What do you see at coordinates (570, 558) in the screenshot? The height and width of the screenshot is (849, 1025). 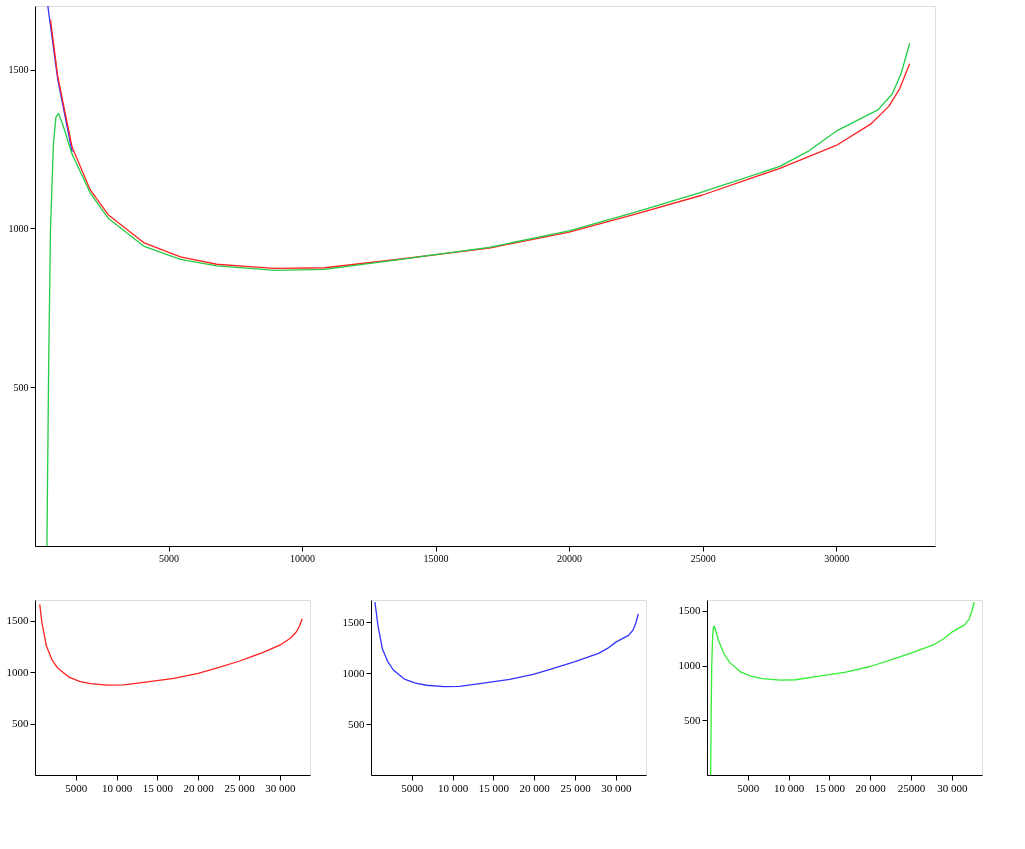 I see `x-tick-label: 20000` at bounding box center [570, 558].